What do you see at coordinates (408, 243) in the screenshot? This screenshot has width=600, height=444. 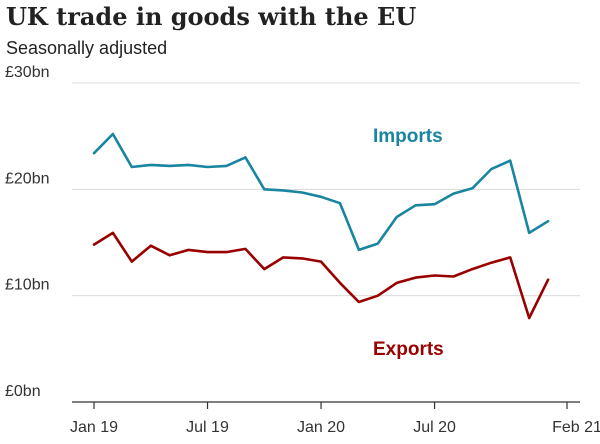 I see `series-labels: Imports Exports` at bounding box center [408, 243].